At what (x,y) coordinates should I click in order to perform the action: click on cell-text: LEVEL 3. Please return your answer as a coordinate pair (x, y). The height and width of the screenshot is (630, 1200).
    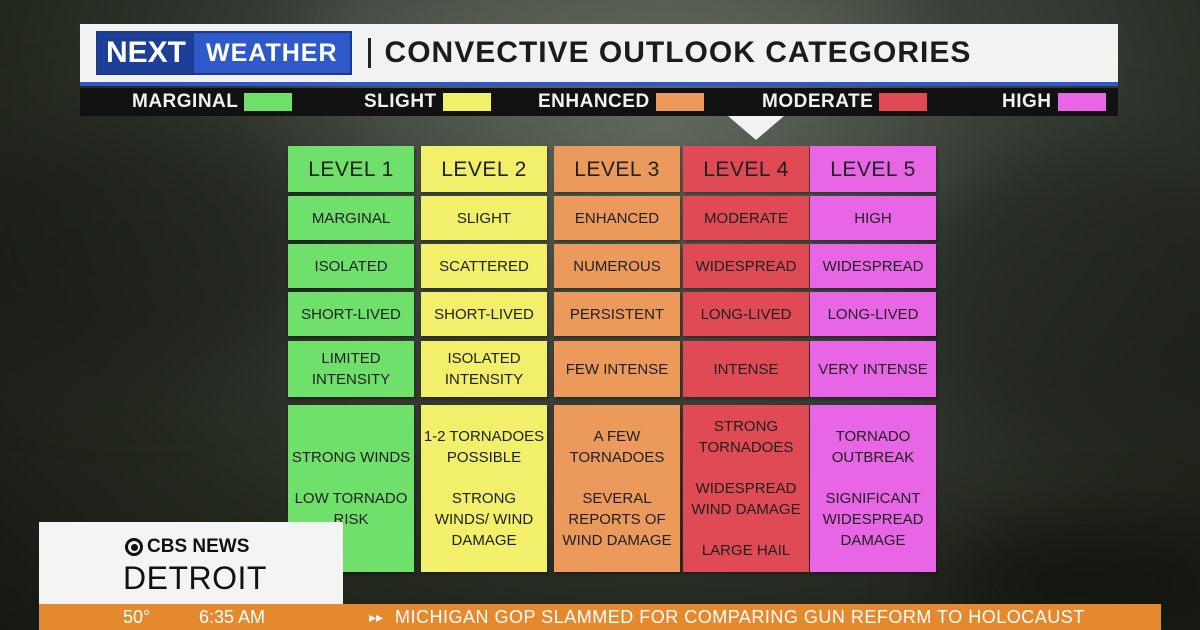
    Looking at the image, I should click on (617, 169).